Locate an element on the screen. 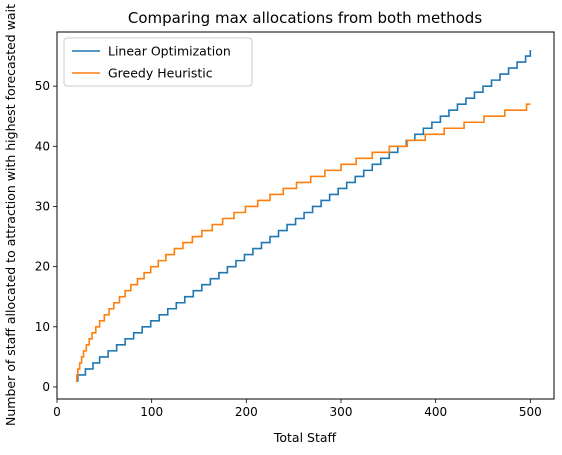 The image size is (562, 455). y-tick-label: 20 is located at coordinates (42, 267).